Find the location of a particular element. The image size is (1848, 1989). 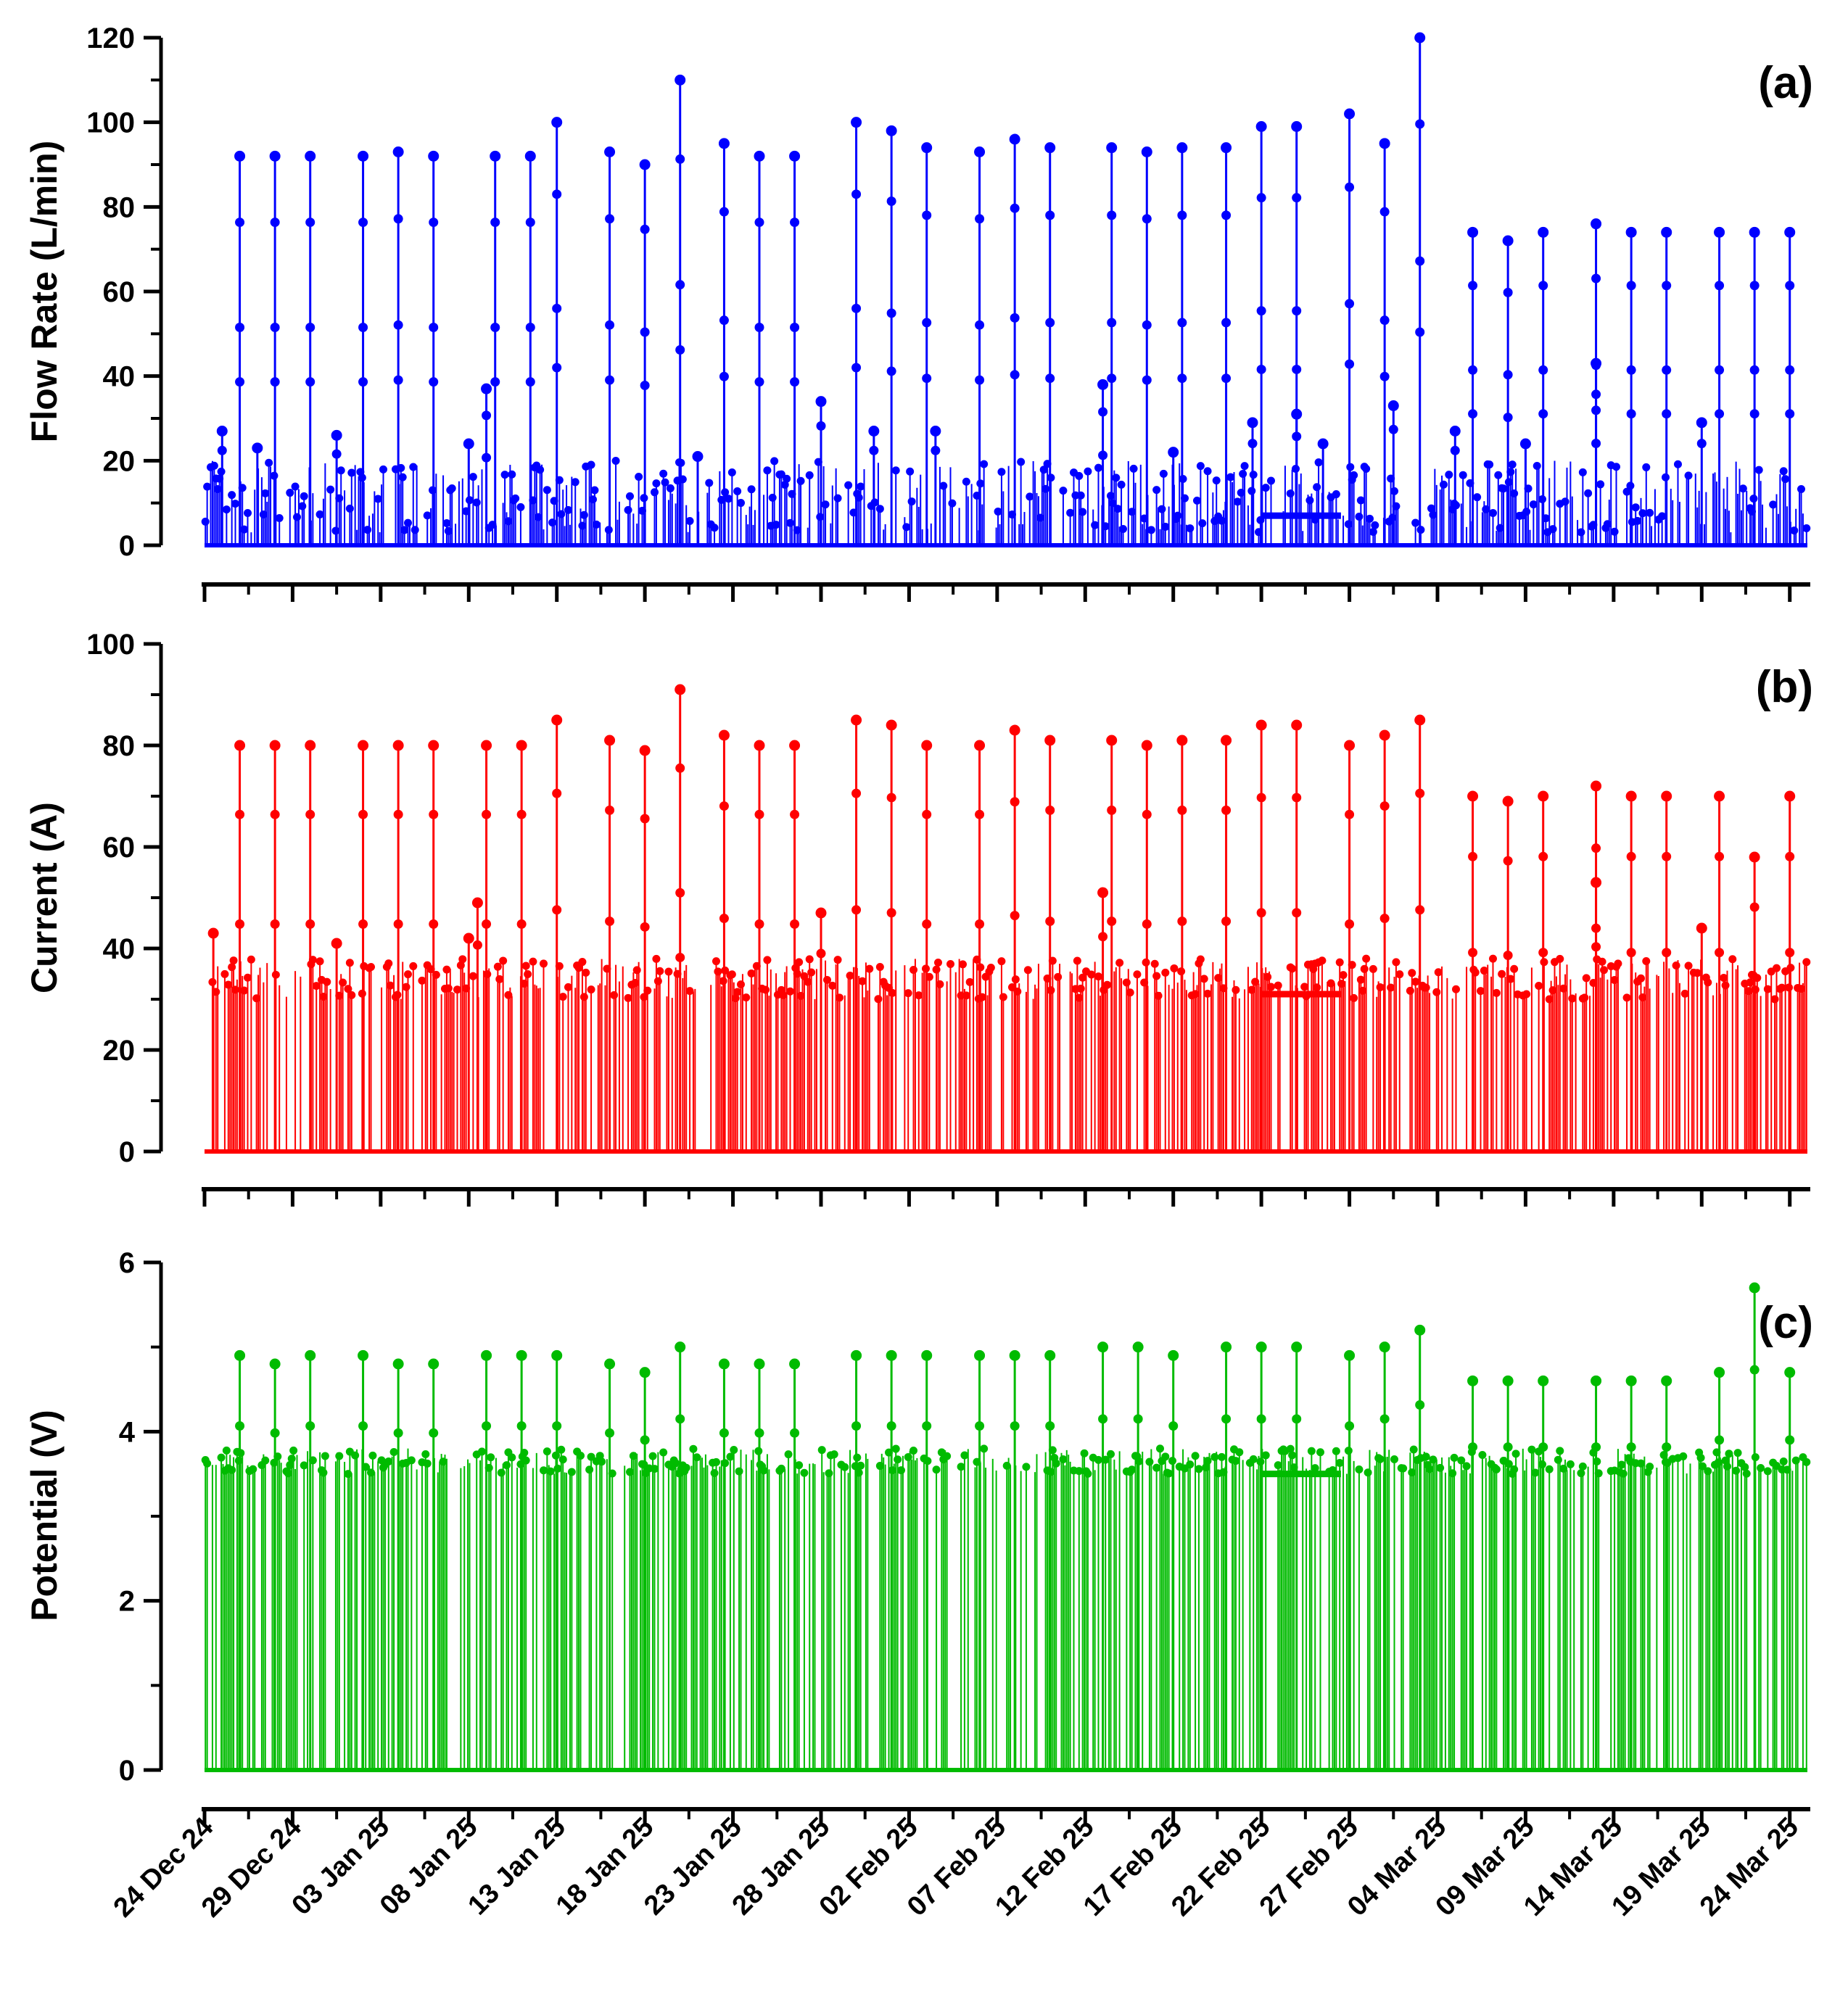

y-tick-label: 100 is located at coordinates (111, 123).